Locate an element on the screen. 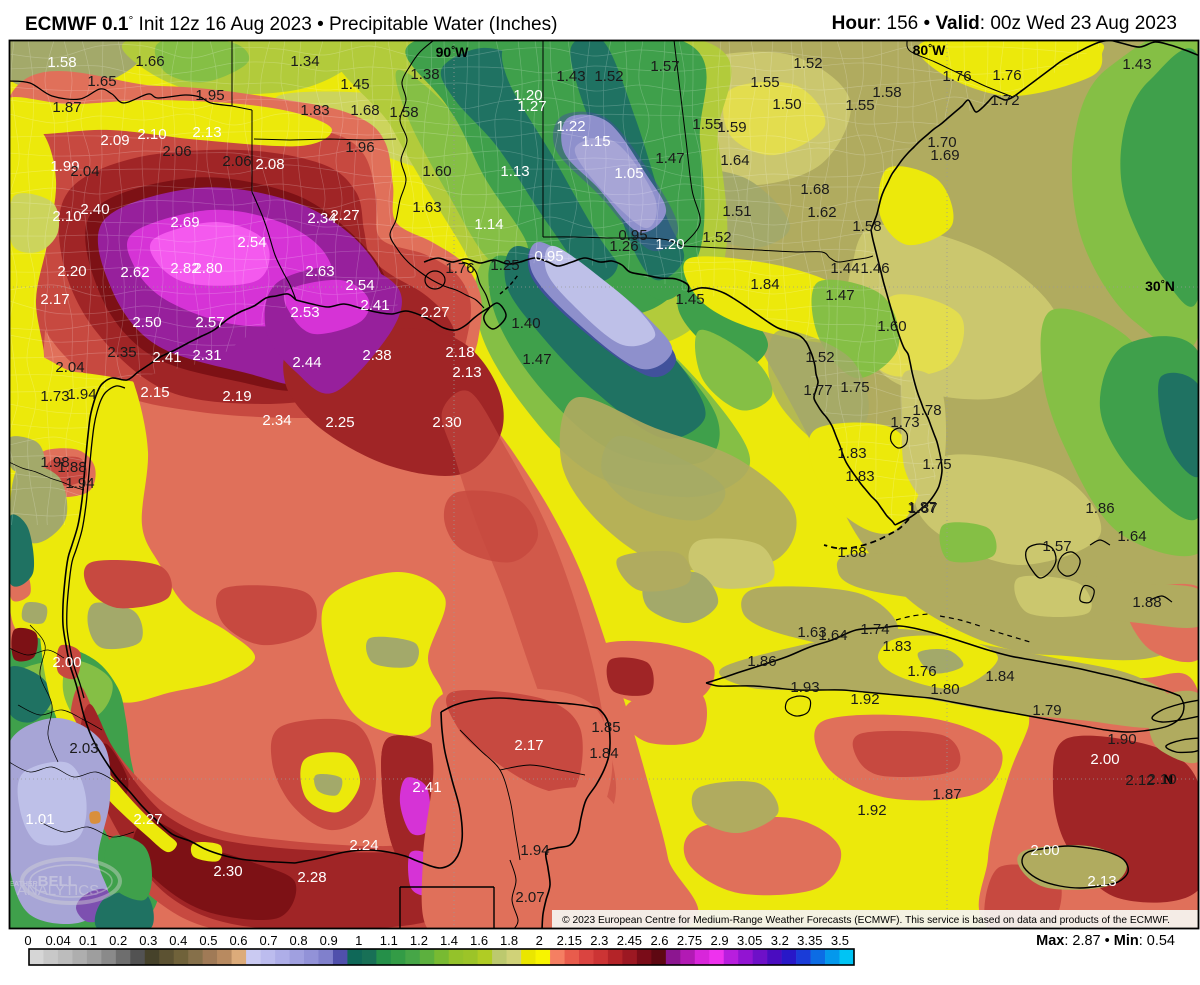 This screenshot has width=1200, height=985. svg-text: 2.25 is located at coordinates (339, 422).